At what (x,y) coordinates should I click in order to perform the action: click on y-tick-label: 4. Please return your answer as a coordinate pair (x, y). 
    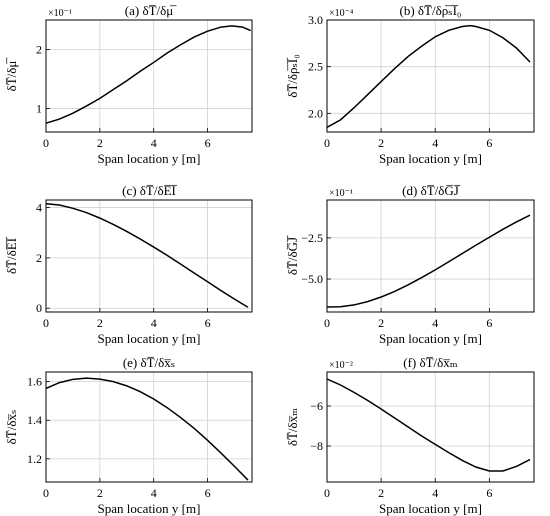
    Looking at the image, I should click on (39, 208).